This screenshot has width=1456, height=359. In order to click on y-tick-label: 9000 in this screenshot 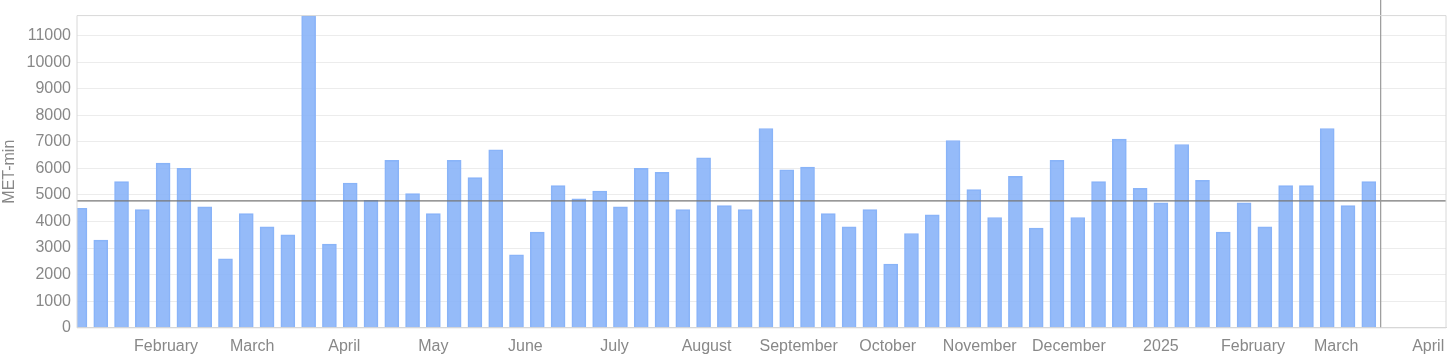, I will do `click(53, 88)`.